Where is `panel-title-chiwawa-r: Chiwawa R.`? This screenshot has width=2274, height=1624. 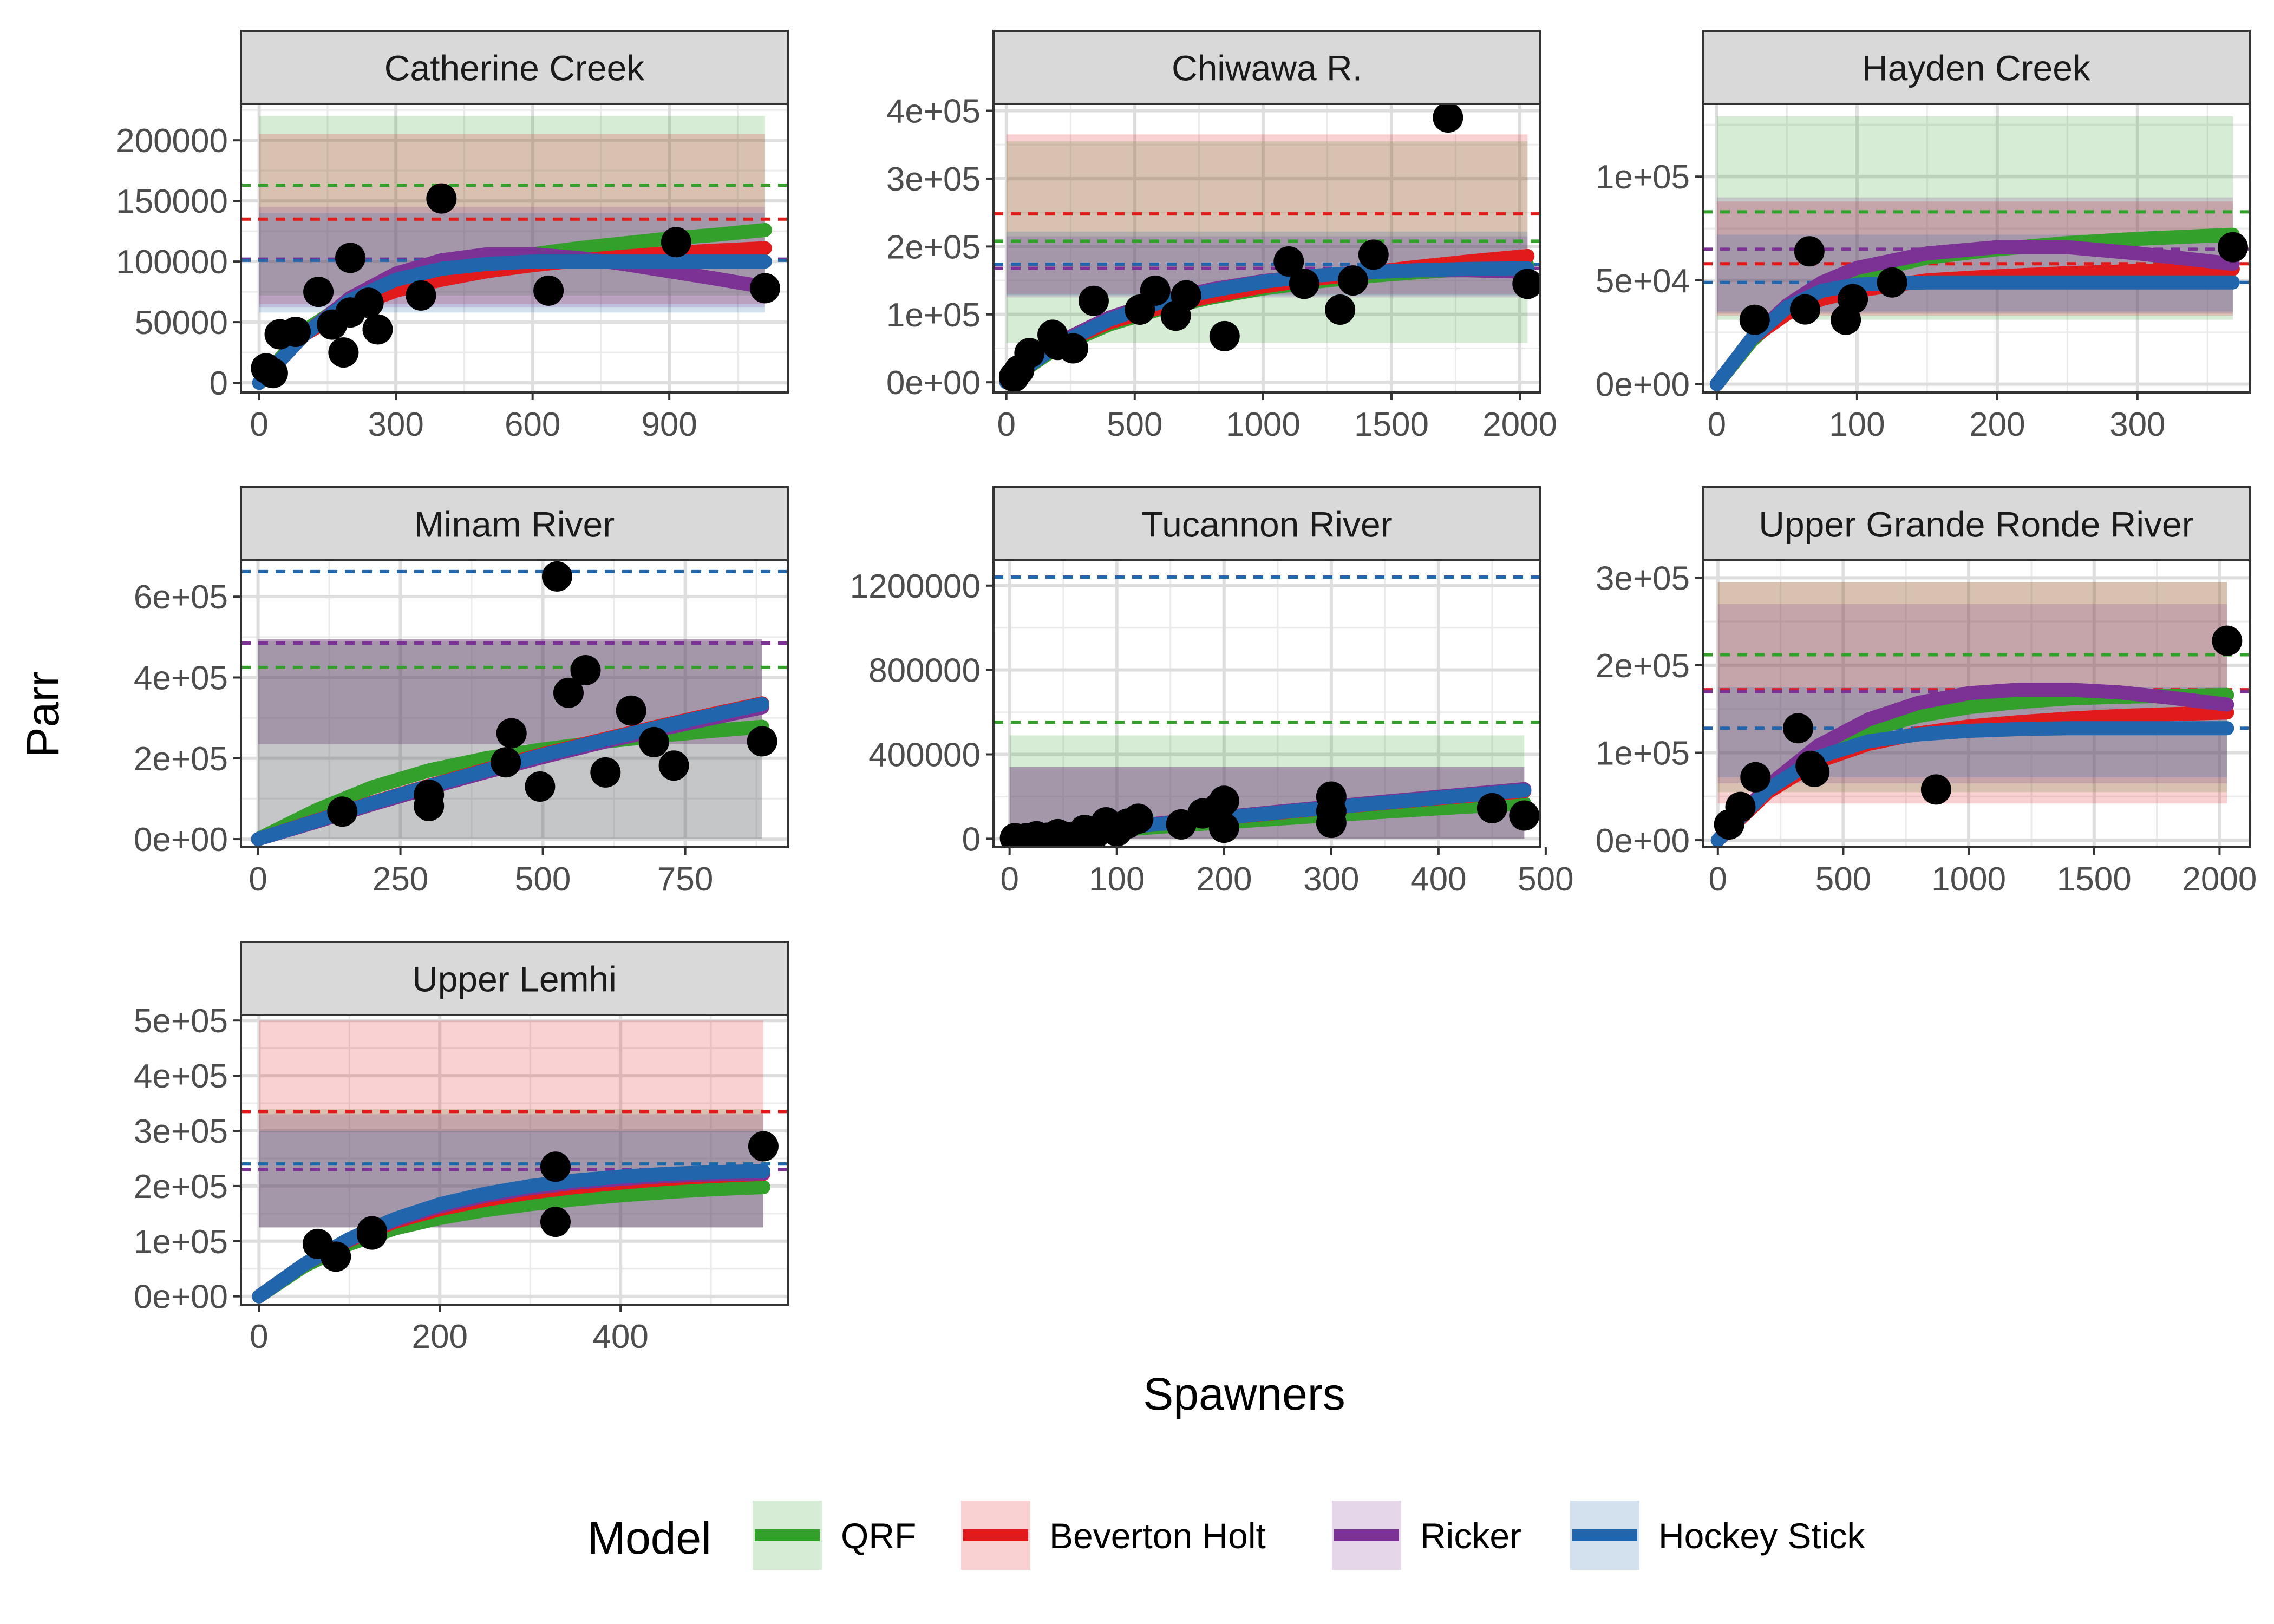 panel-title-chiwawa-r: Chiwawa R. is located at coordinates (1267, 68).